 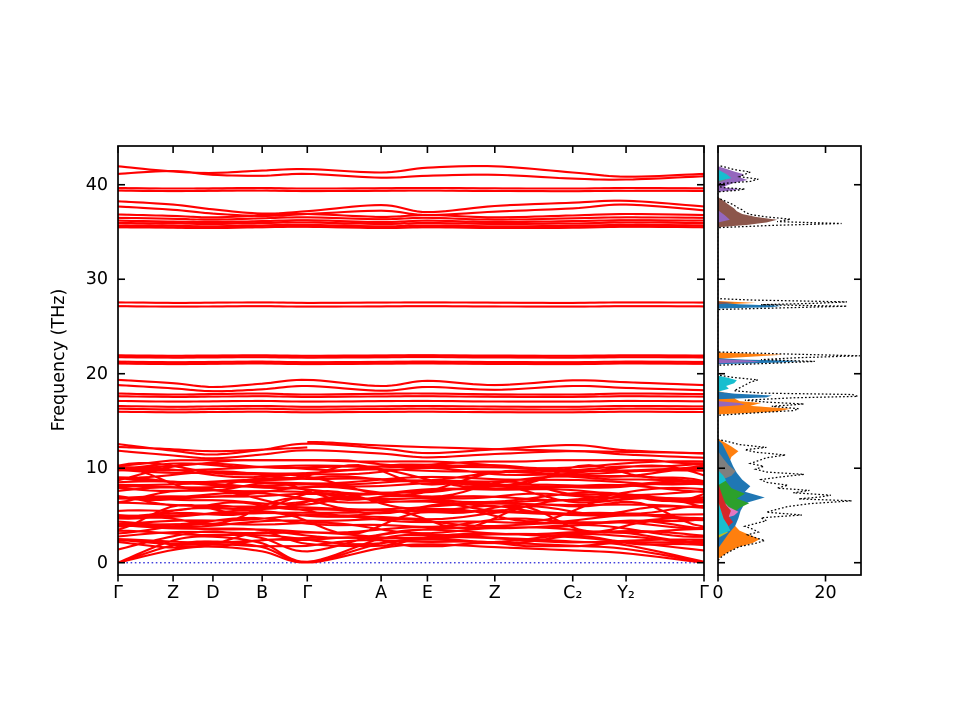 What do you see at coordinates (718, 593) in the screenshot?
I see `dos-x-tick-label: 0` at bounding box center [718, 593].